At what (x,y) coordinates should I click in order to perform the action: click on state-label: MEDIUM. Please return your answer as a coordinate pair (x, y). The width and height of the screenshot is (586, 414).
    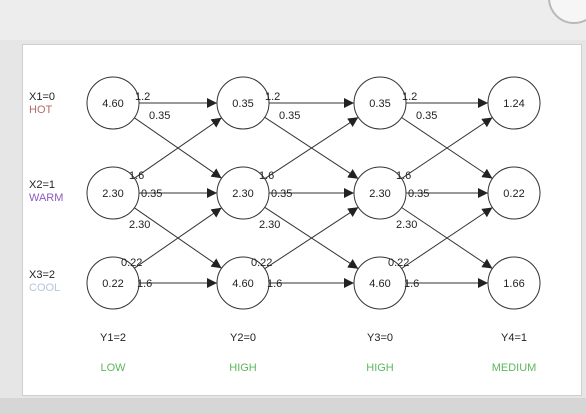
    Looking at the image, I should click on (514, 368).